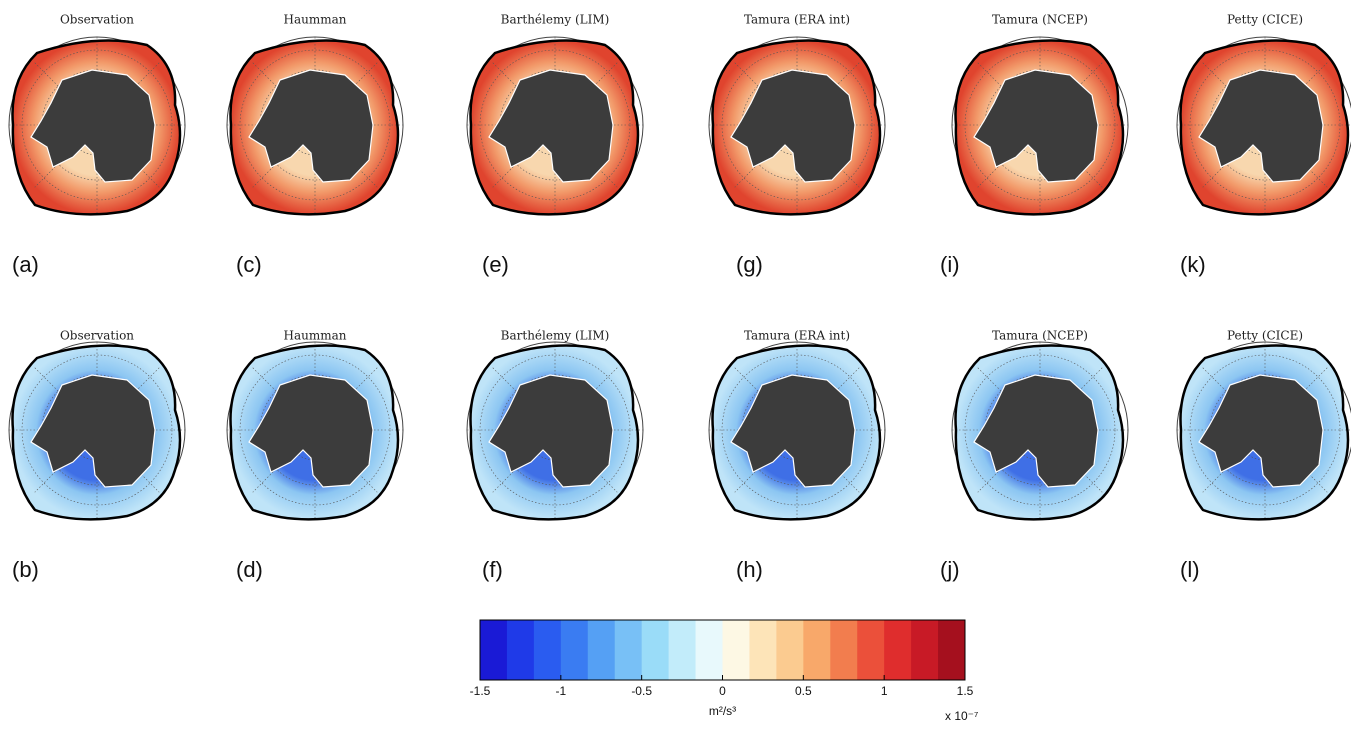 This screenshot has width=1351, height=729. What do you see at coordinates (249, 264) in the screenshot?
I see `panel-label: (c)` at bounding box center [249, 264].